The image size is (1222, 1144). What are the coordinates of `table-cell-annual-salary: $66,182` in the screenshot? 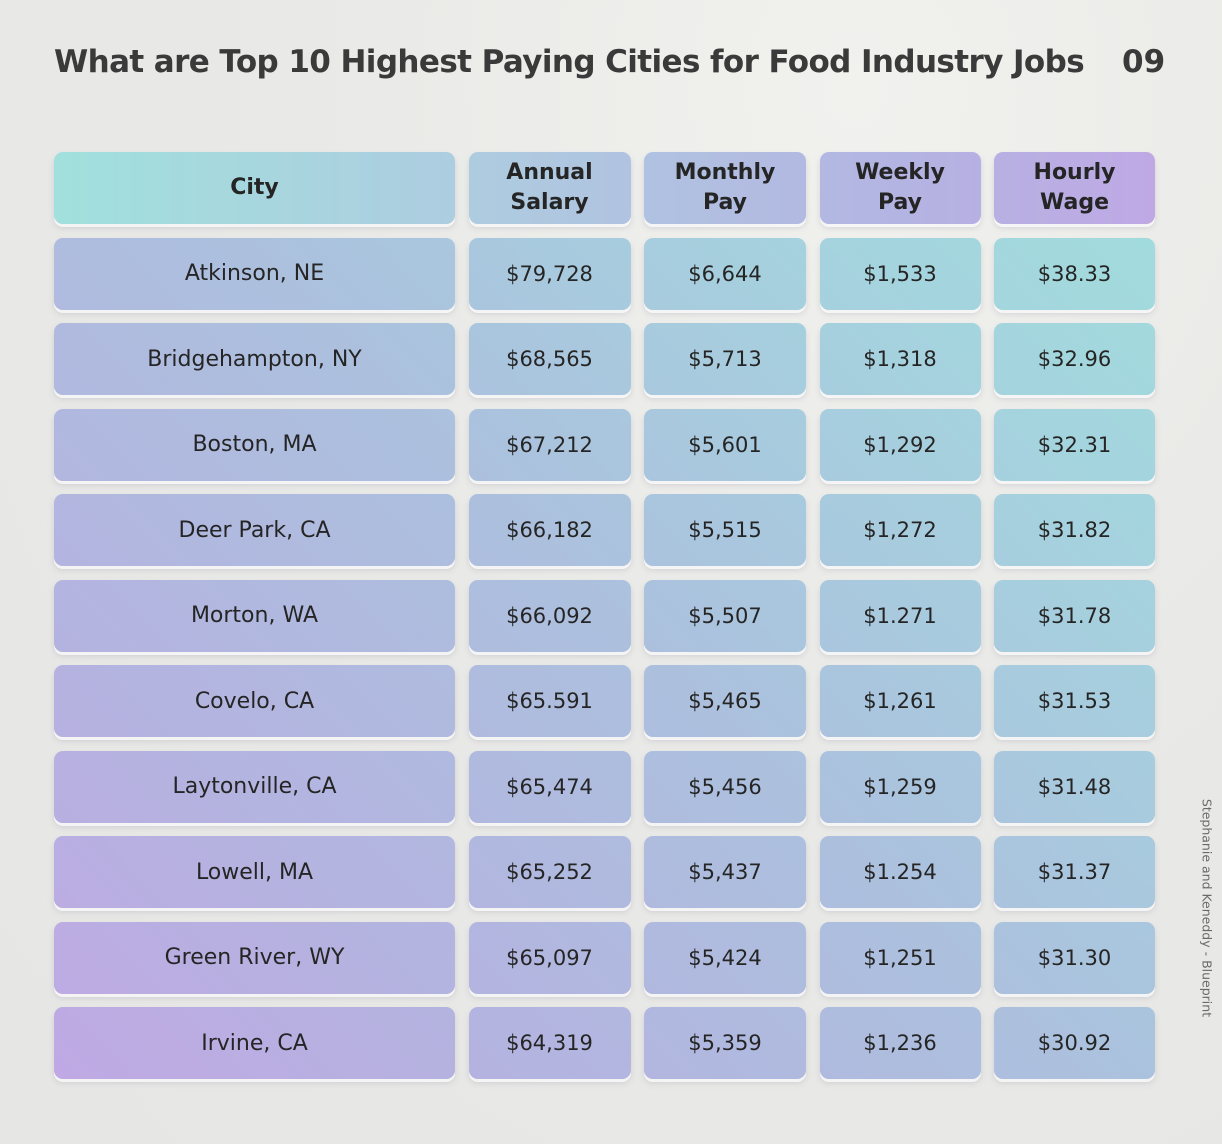 It's located at (549, 530).